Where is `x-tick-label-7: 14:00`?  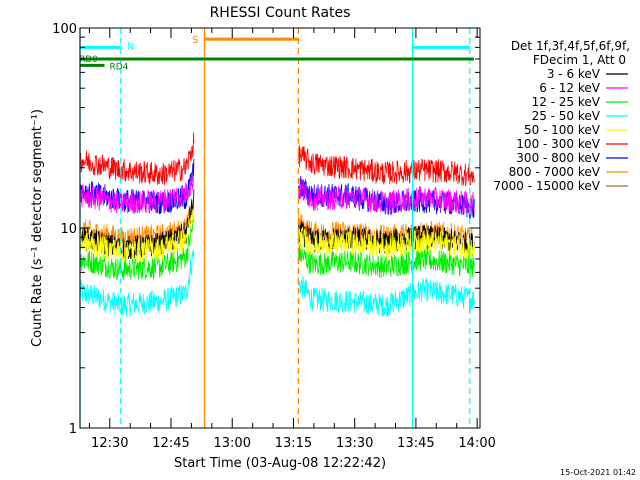 x-tick-label-7: 14:00 is located at coordinates (476, 443).